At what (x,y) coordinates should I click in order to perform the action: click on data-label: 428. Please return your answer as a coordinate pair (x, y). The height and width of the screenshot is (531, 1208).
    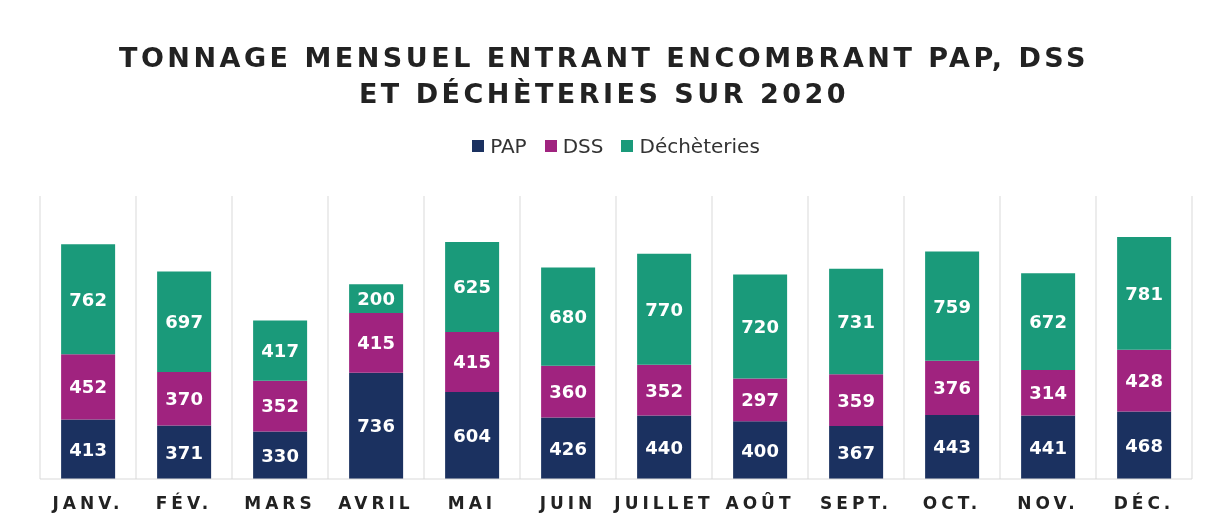
    Looking at the image, I should click on (1144, 381).